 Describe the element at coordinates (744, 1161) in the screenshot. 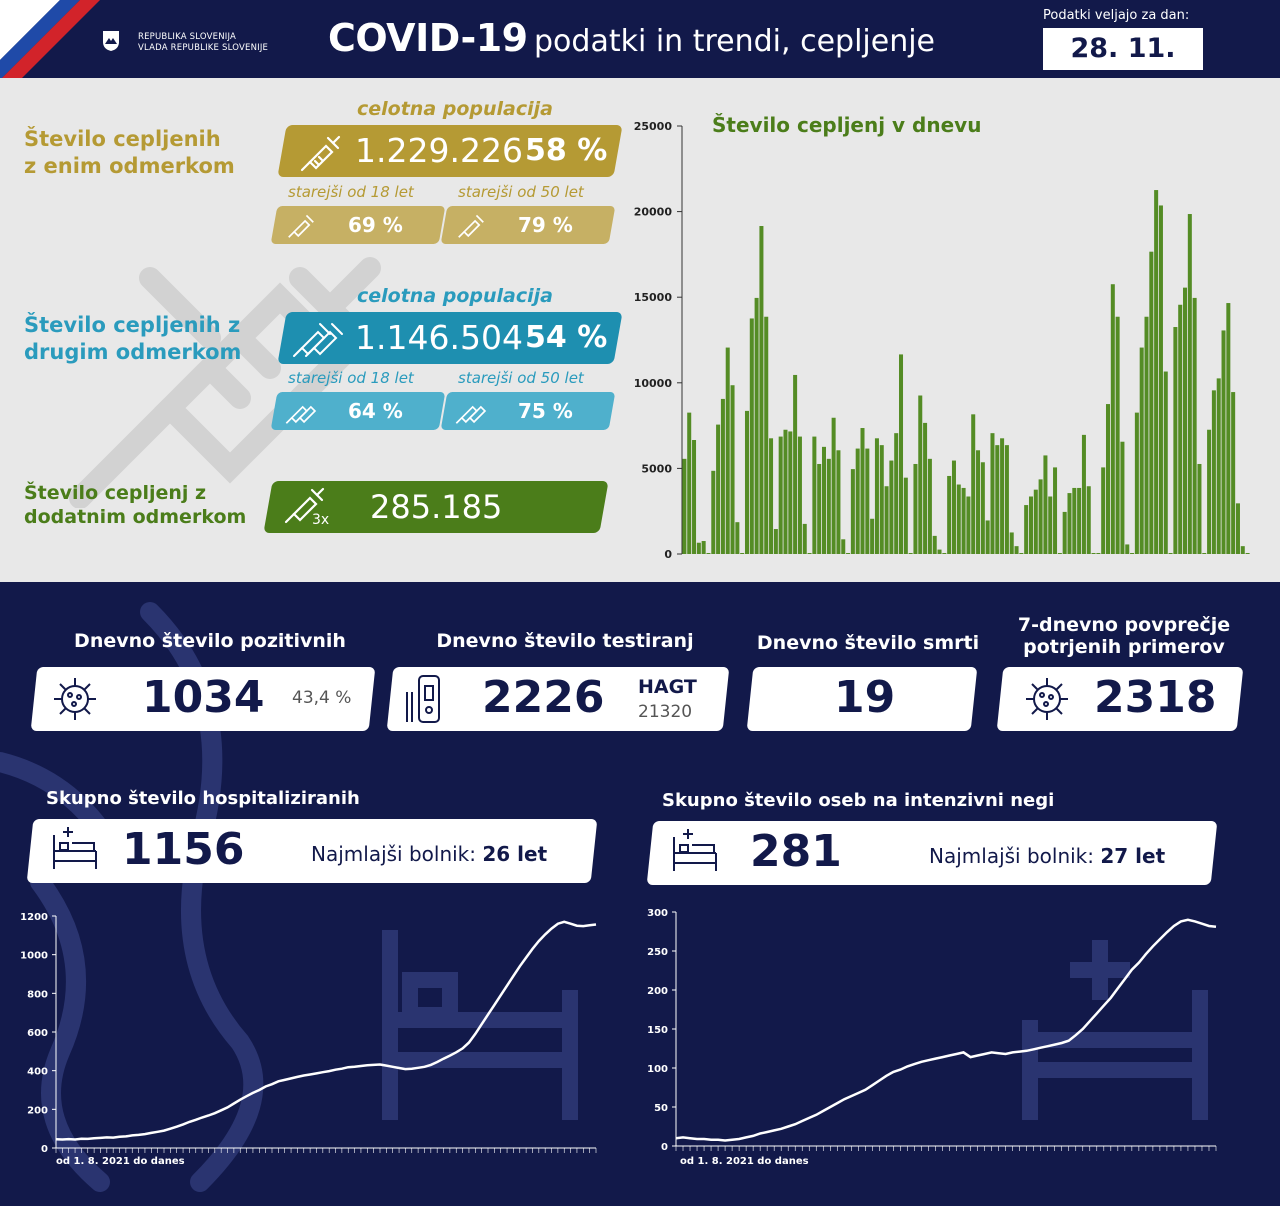

I see `x-axis-label: od 1. 8. 2021 do danes` at that location.